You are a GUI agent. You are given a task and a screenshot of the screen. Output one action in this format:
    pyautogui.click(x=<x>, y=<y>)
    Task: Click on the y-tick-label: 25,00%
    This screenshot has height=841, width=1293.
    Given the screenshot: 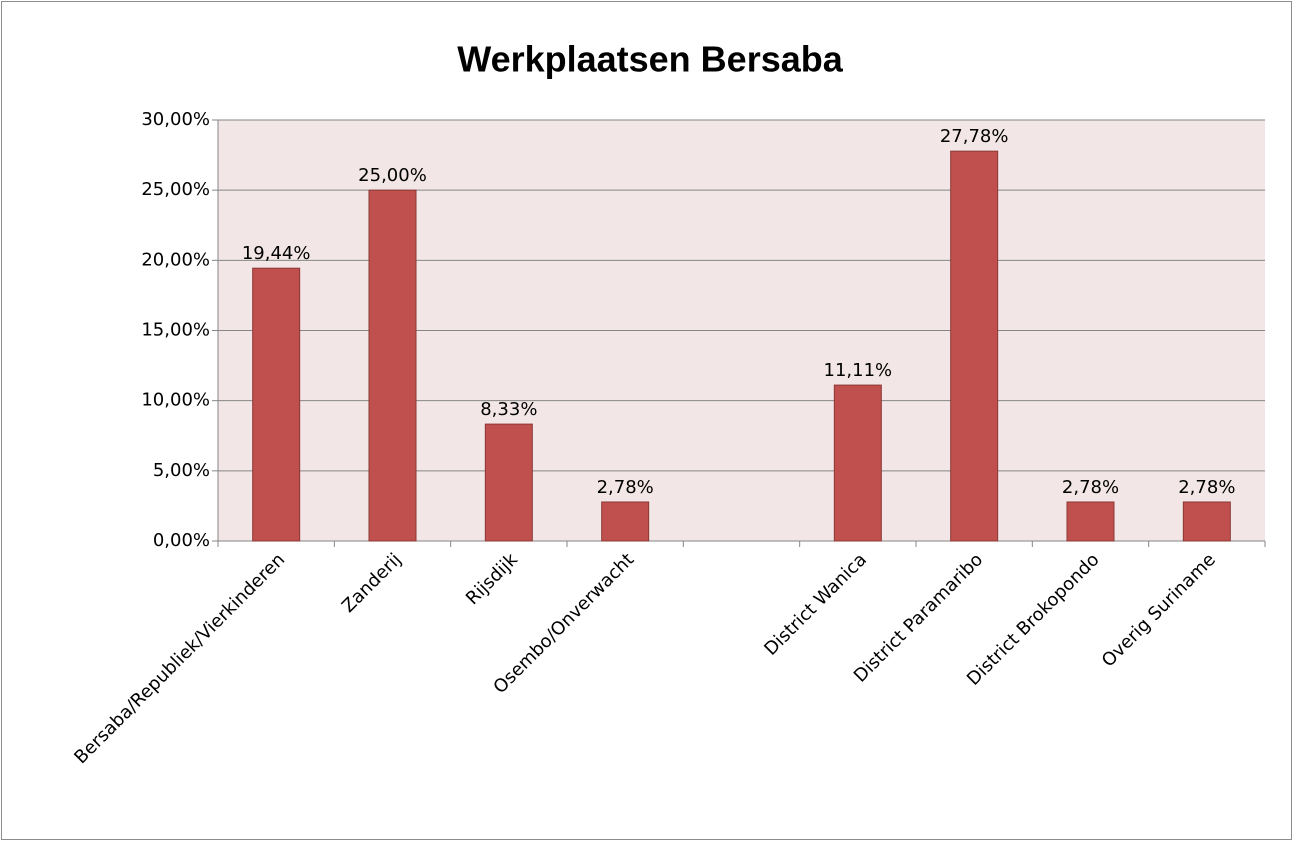 What is the action you would take?
    pyautogui.click(x=175, y=189)
    